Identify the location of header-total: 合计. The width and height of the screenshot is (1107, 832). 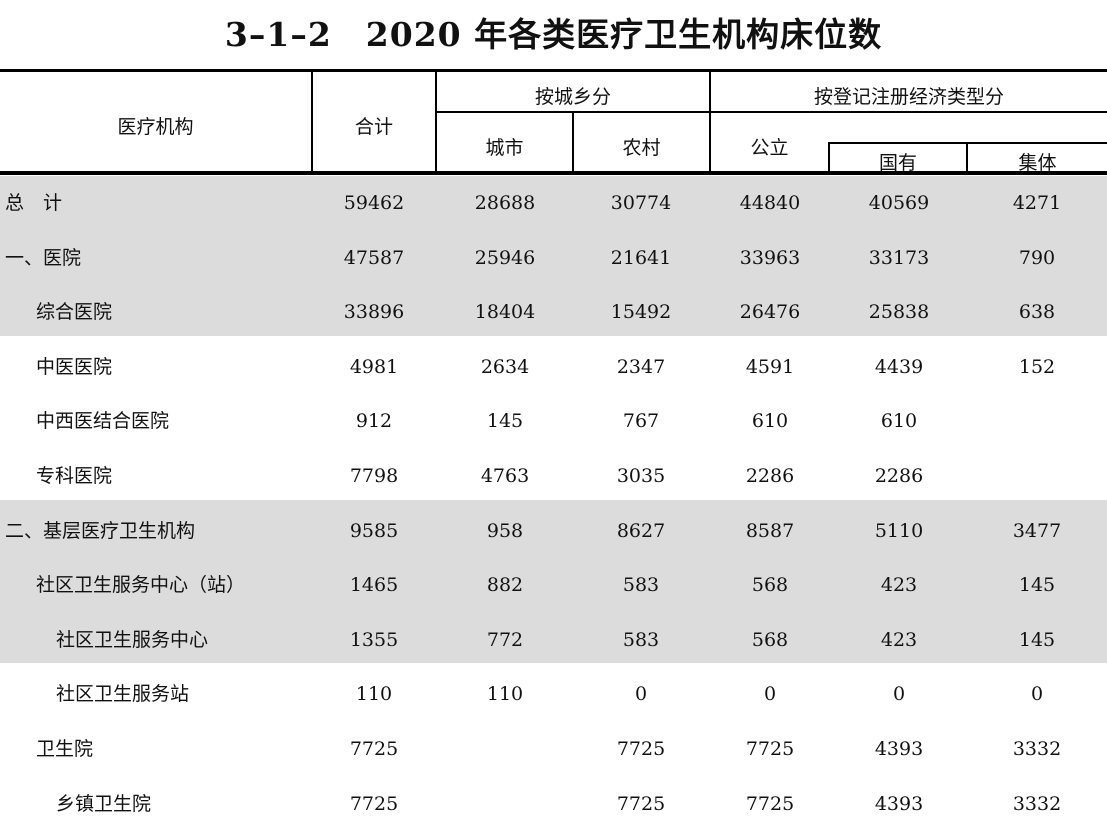
(373, 127).